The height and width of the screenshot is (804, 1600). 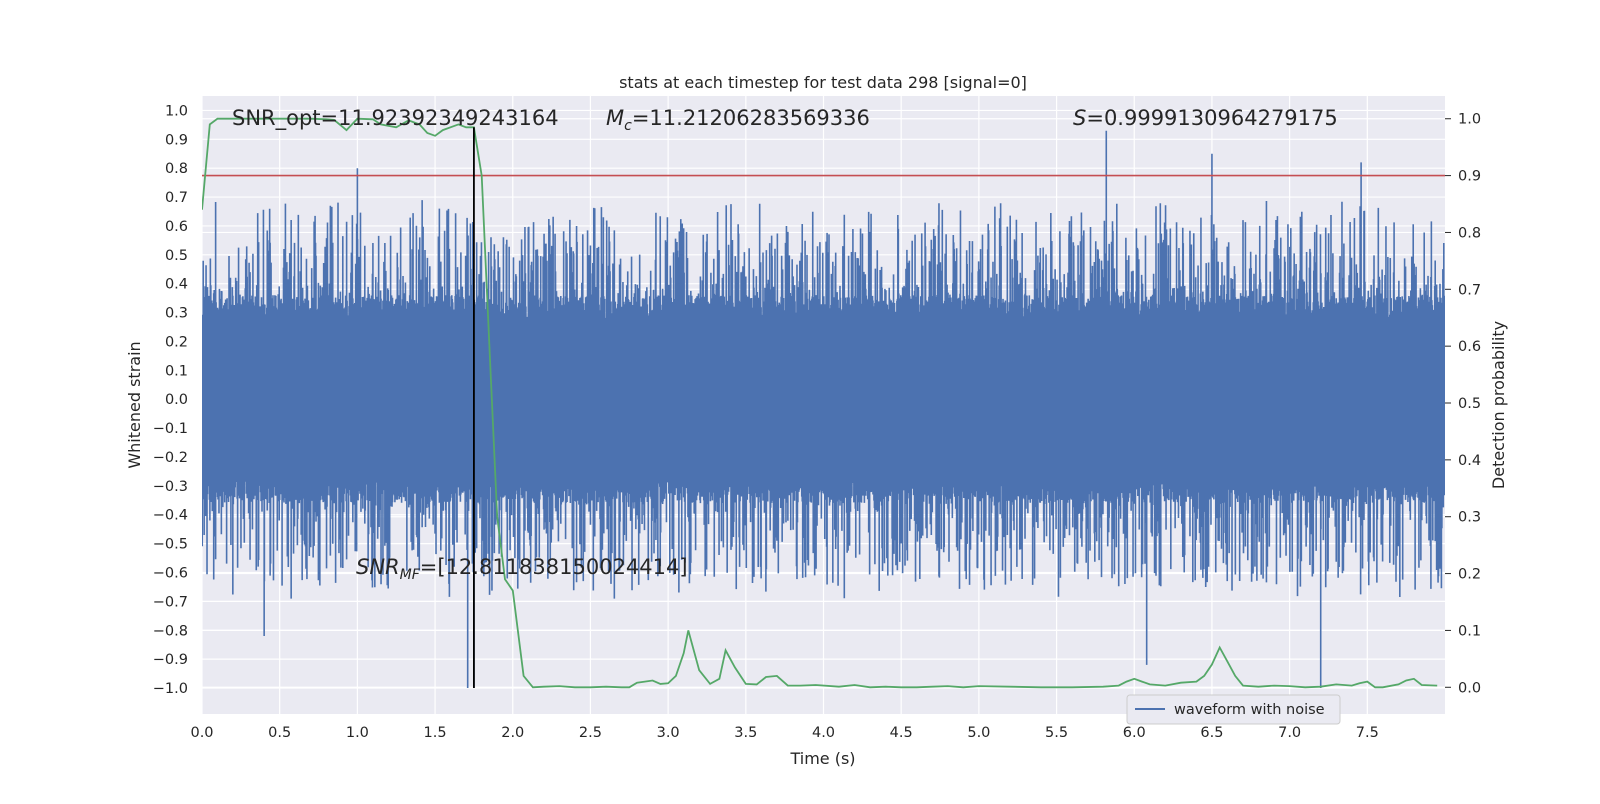 I want to click on y-right-tick-label: 0.1, so click(x=1469, y=631).